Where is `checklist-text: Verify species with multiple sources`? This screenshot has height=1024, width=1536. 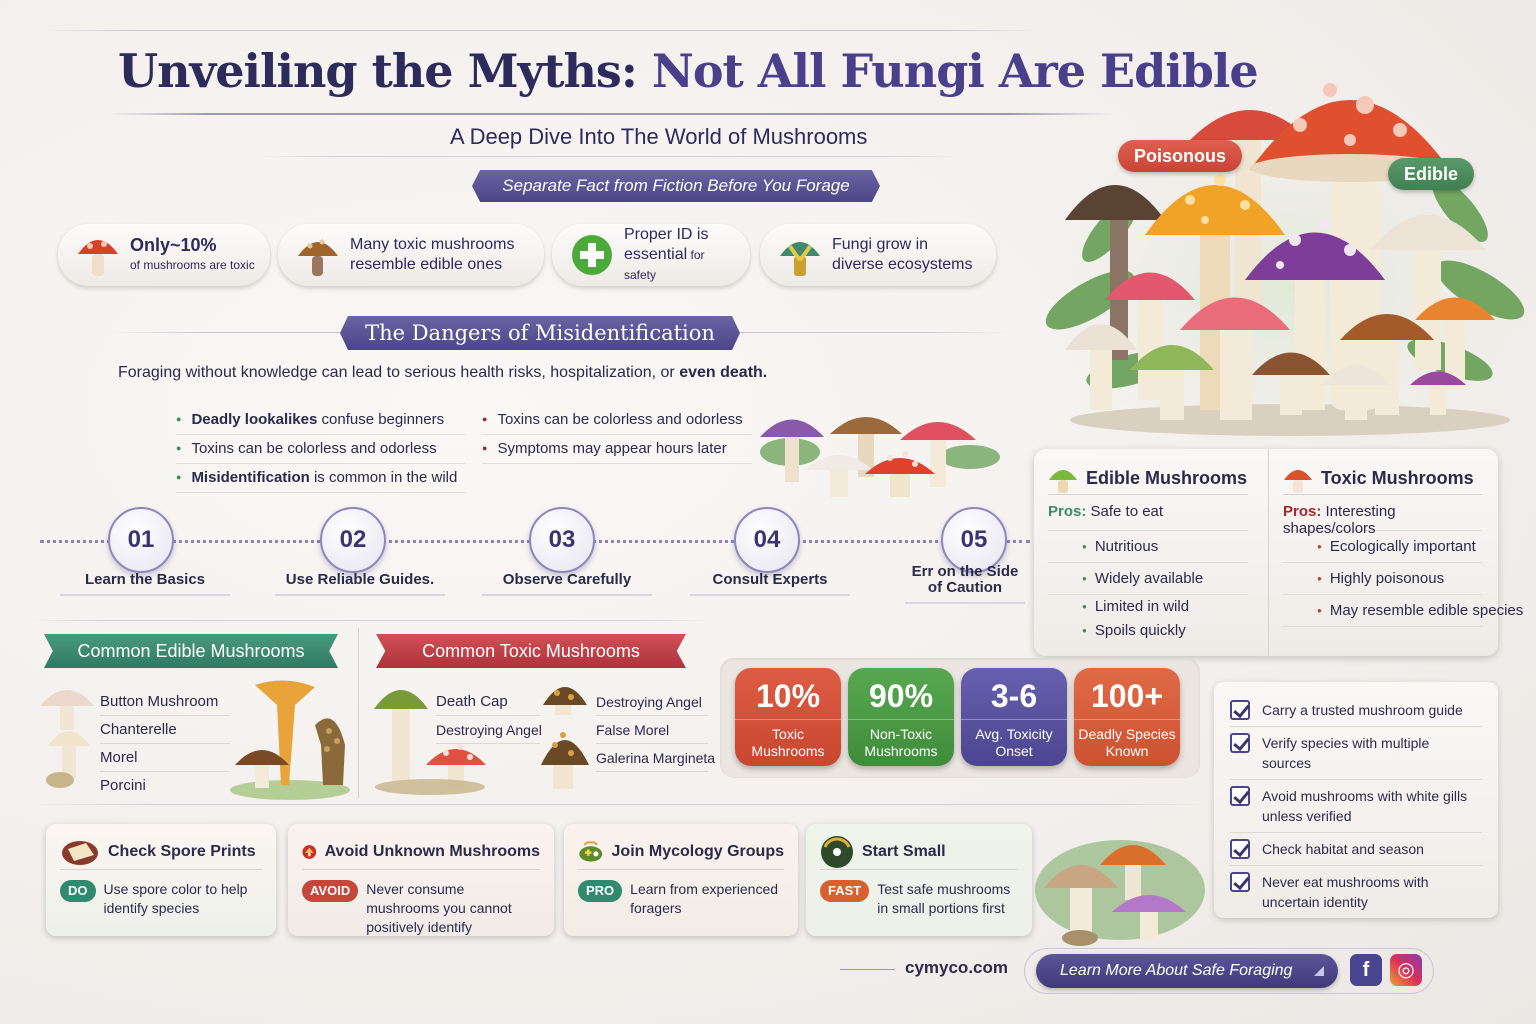
checklist-text: Verify species with multiple sources is located at coordinates (1346, 753).